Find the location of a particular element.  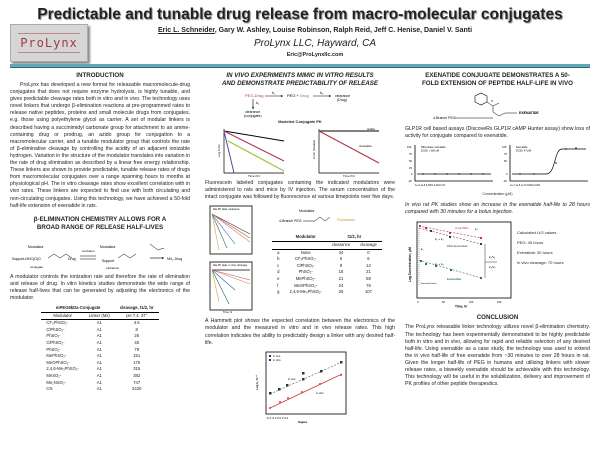

col-halflife: t1/2, hr is located at coordinates (354, 238).